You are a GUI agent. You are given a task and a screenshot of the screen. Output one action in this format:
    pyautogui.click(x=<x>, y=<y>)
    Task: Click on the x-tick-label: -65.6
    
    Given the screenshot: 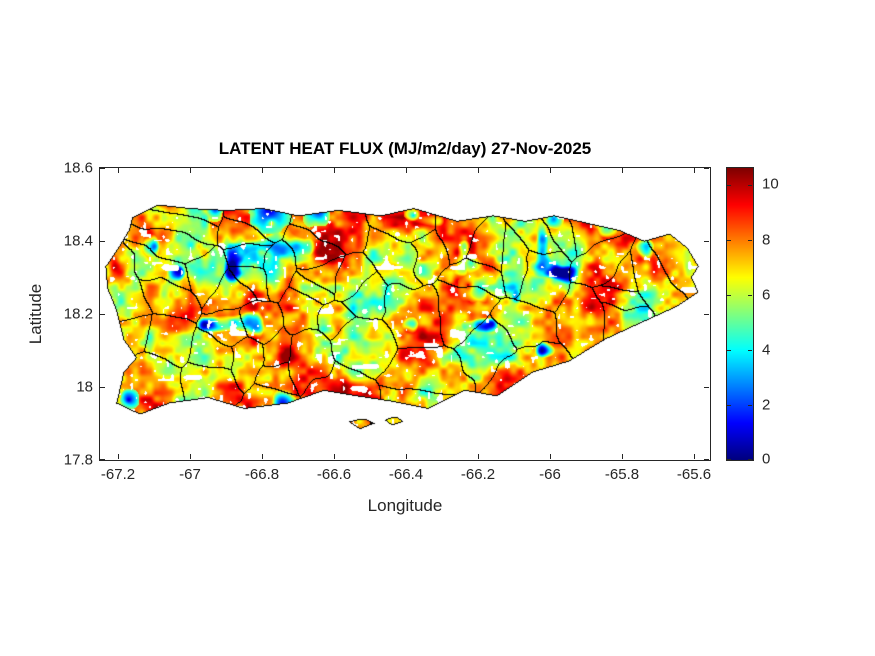 What is the action you would take?
    pyautogui.click(x=694, y=474)
    